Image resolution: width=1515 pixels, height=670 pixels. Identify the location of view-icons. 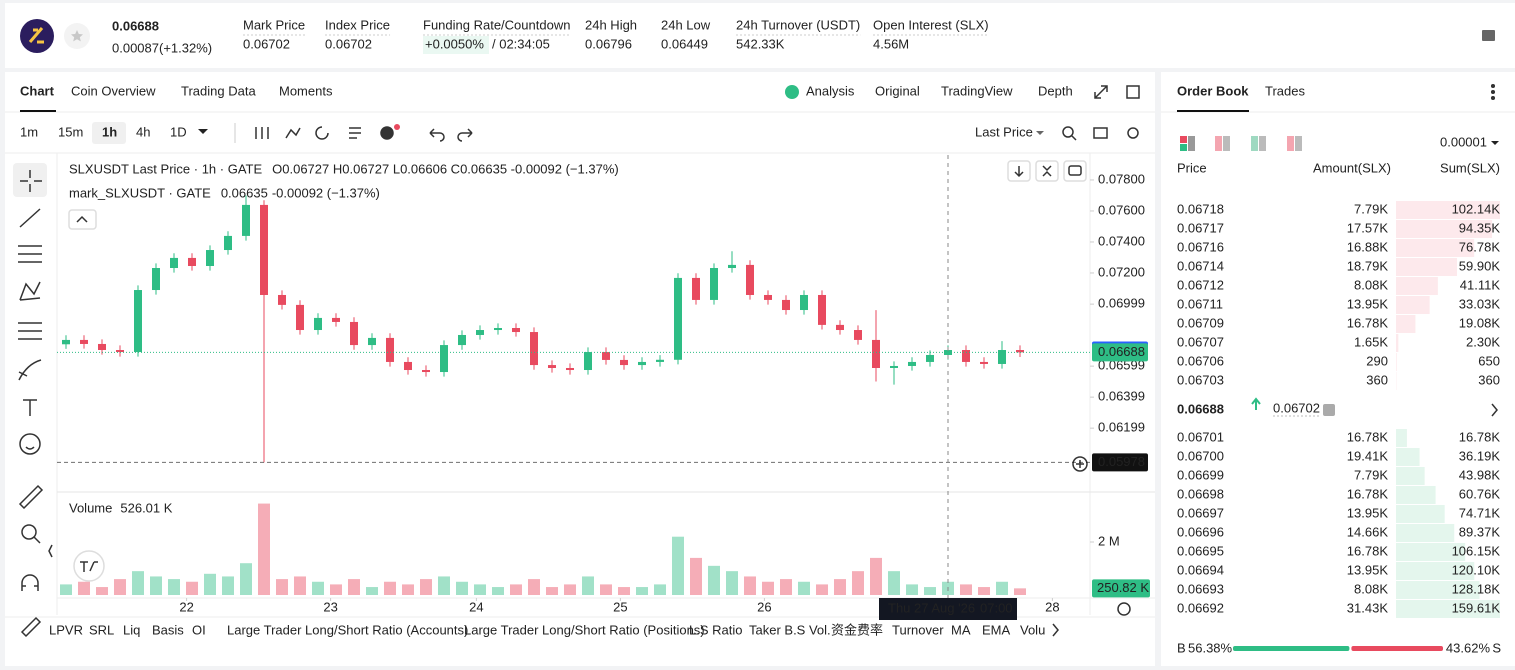
(962, 92).